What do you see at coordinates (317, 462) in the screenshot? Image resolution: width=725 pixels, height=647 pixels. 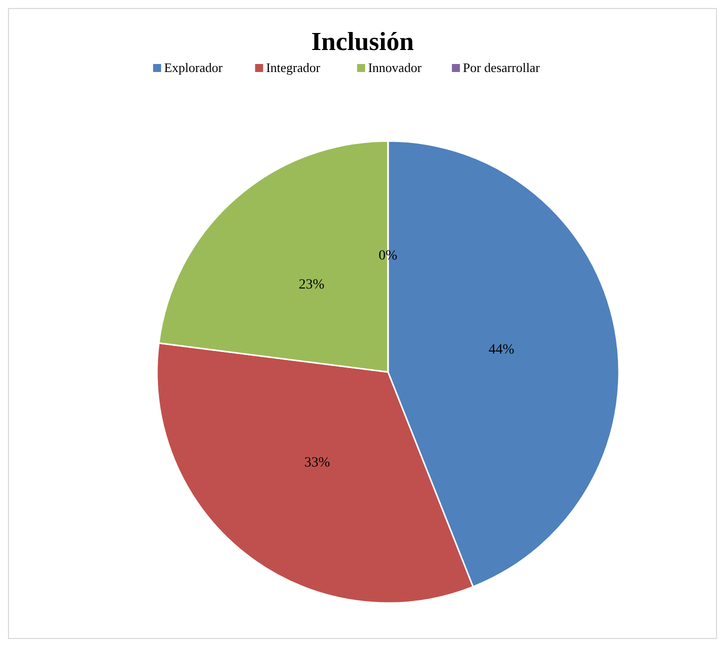 I see `data-label: 33%` at bounding box center [317, 462].